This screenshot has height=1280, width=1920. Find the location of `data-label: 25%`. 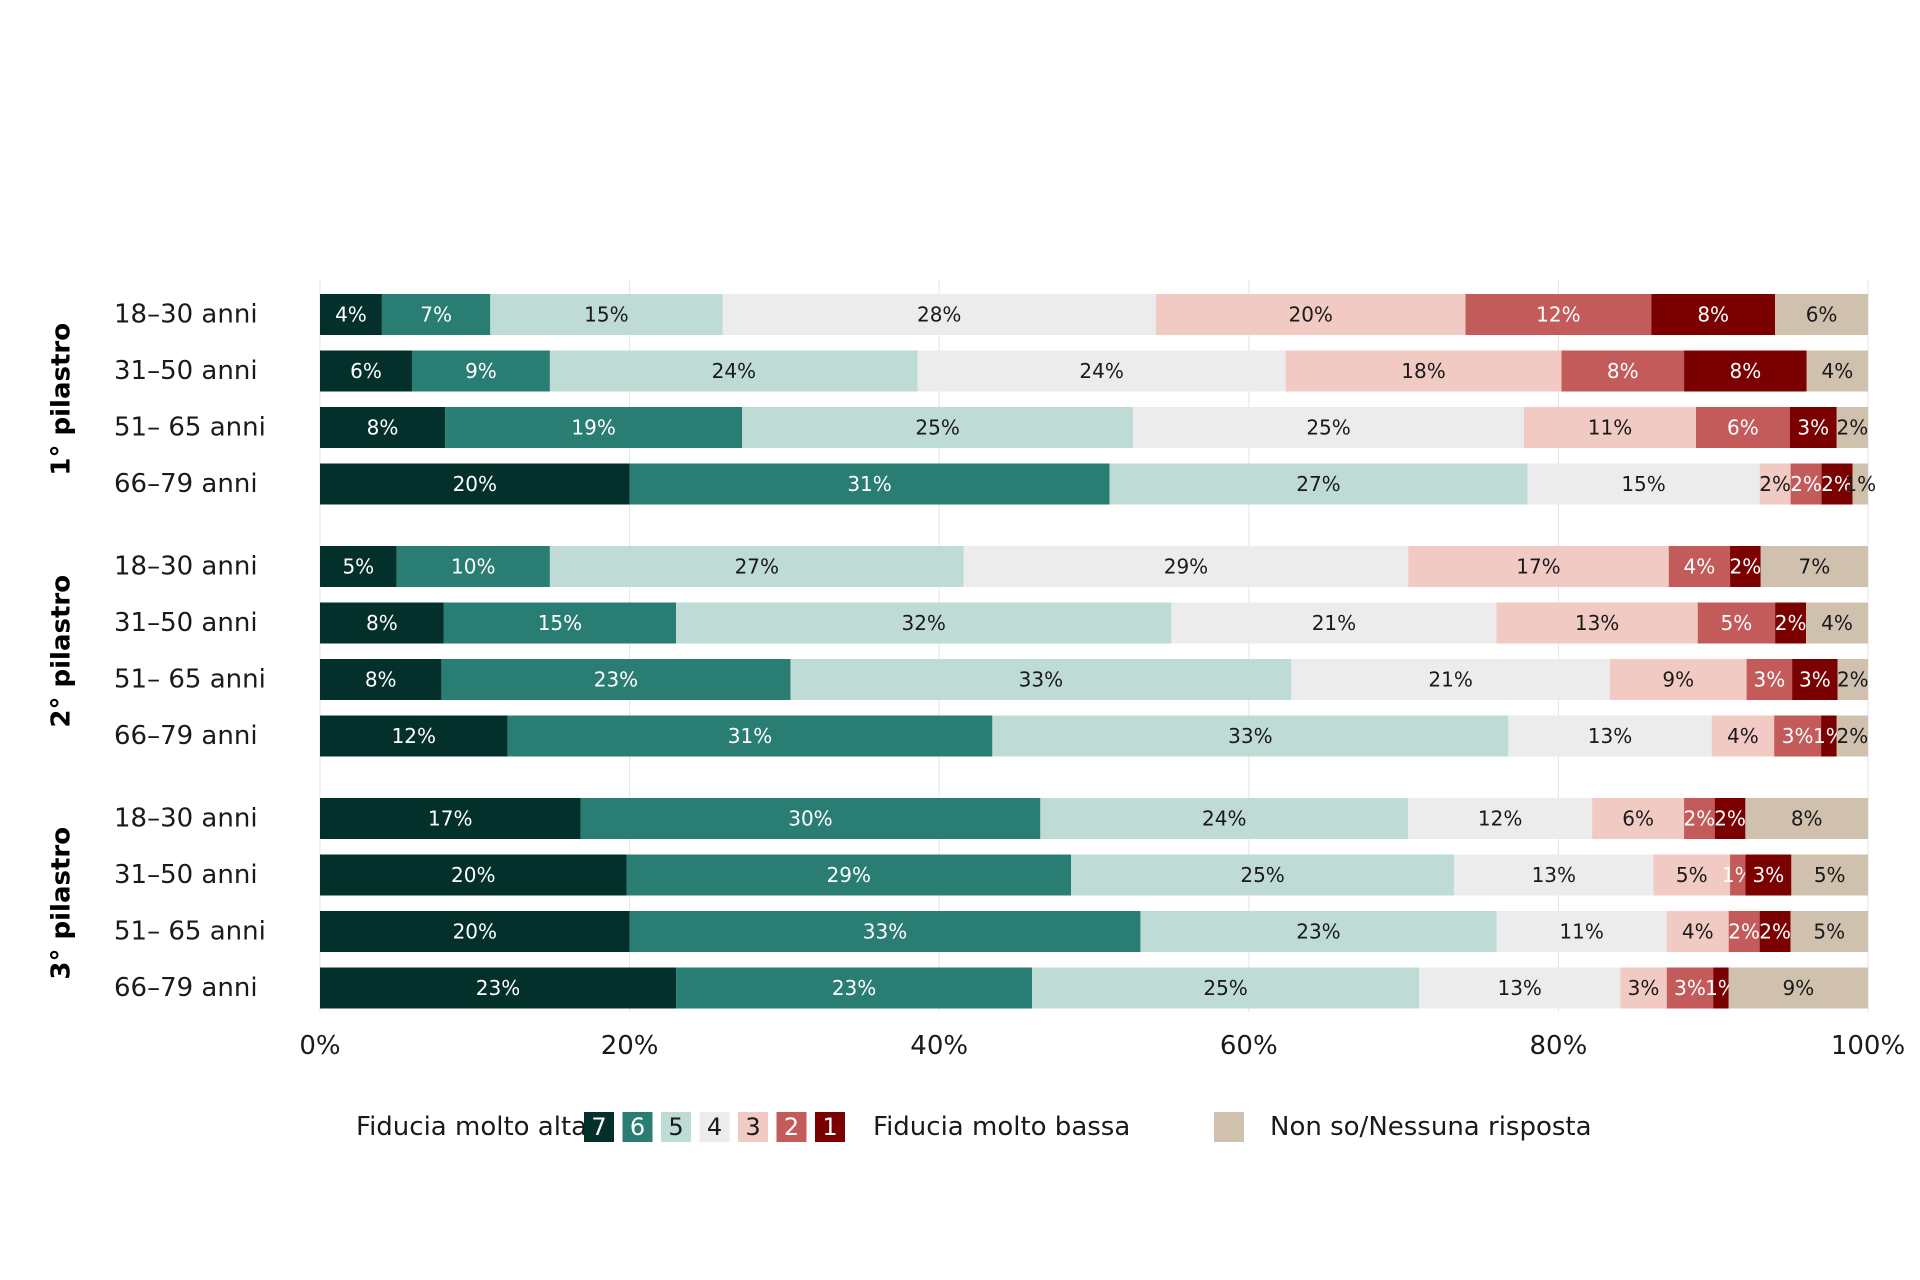

data-label: 25% is located at coordinates (1262, 875).